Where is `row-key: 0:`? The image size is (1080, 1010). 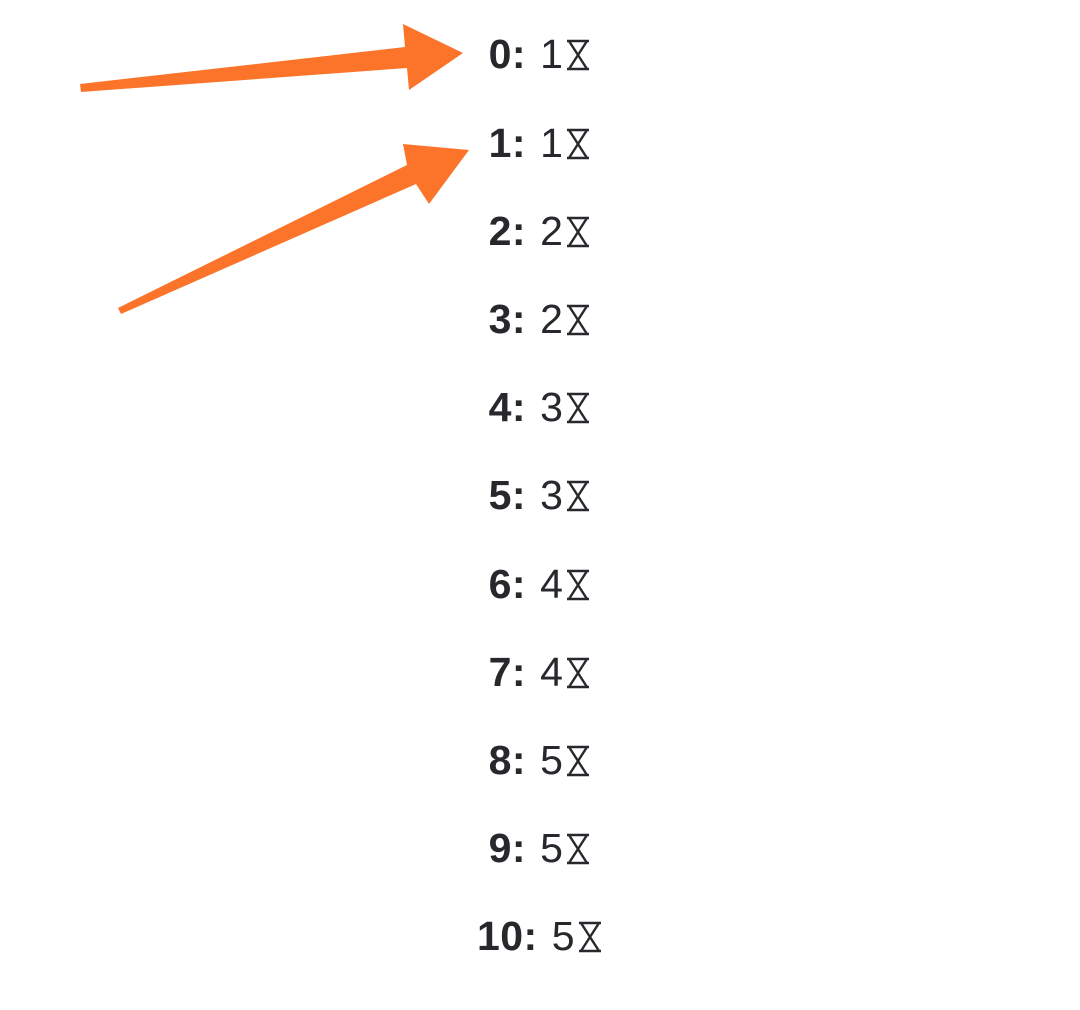 row-key: 0: is located at coordinates (507, 53).